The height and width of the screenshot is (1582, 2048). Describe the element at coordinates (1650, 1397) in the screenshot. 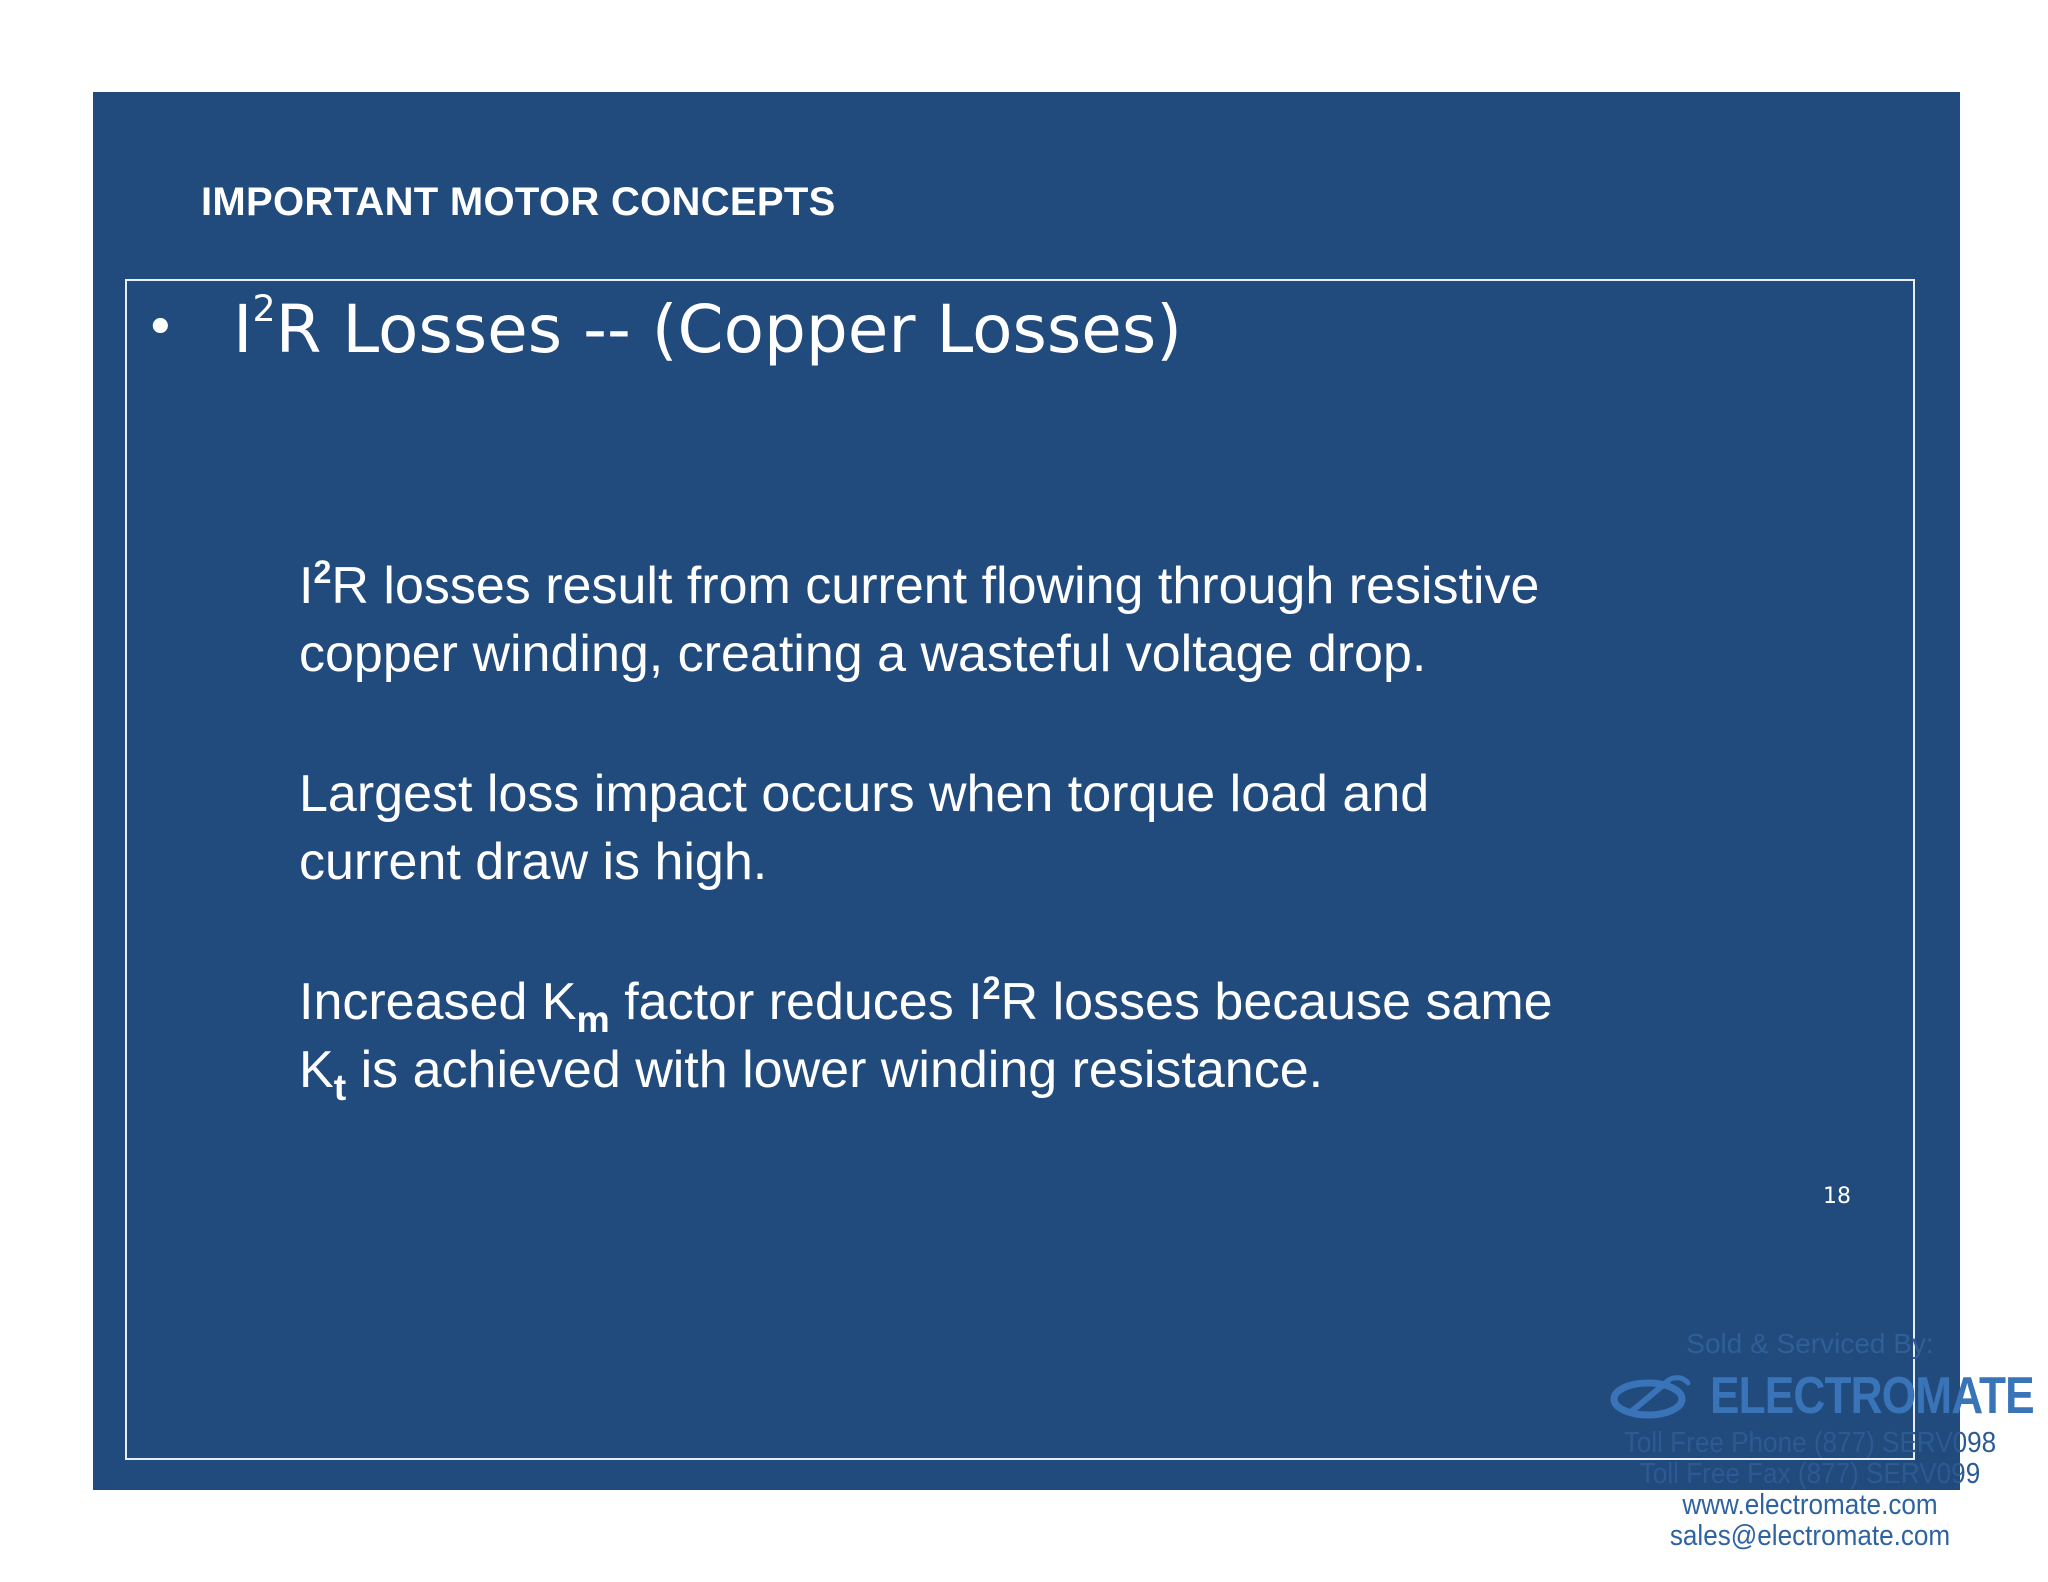

I see `electromate-logo-icon` at that location.